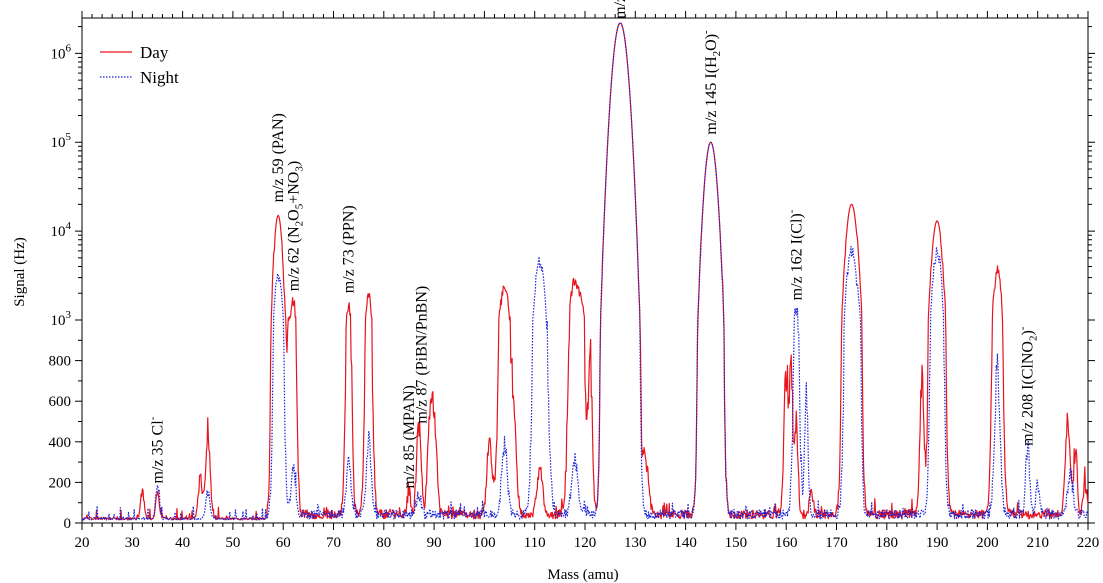 This screenshot has width=1103, height=583. What do you see at coordinates (786, 543) in the screenshot?
I see `x-tick-label: 160` at bounding box center [786, 543].